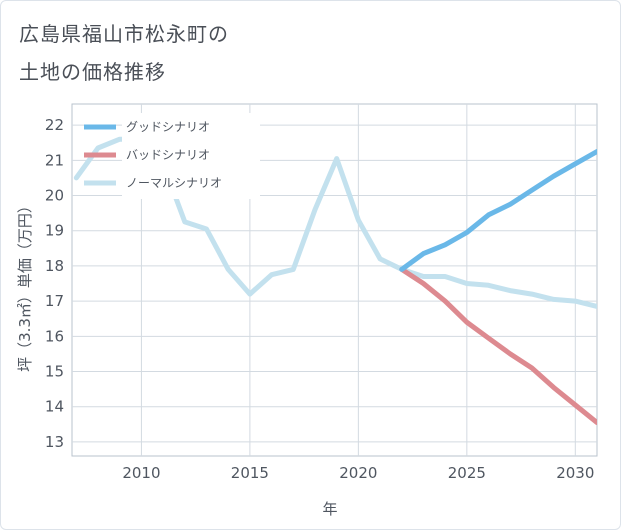 Image resolution: width=621 pixels, height=530 pixels. I want to click on y-tick-label: 13, so click(54, 442).